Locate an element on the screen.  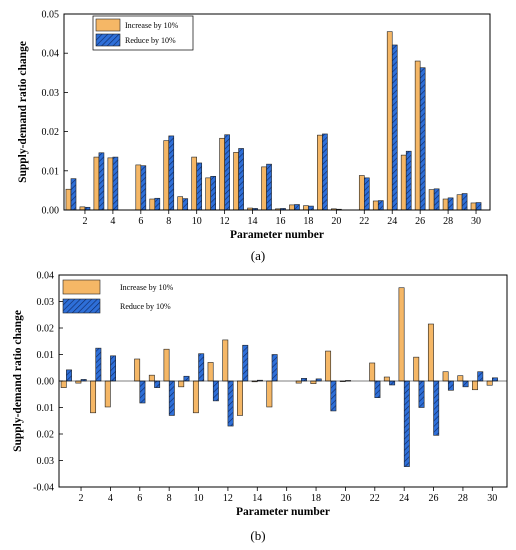
bar-increase-p6 is located at coordinates (138, 187).